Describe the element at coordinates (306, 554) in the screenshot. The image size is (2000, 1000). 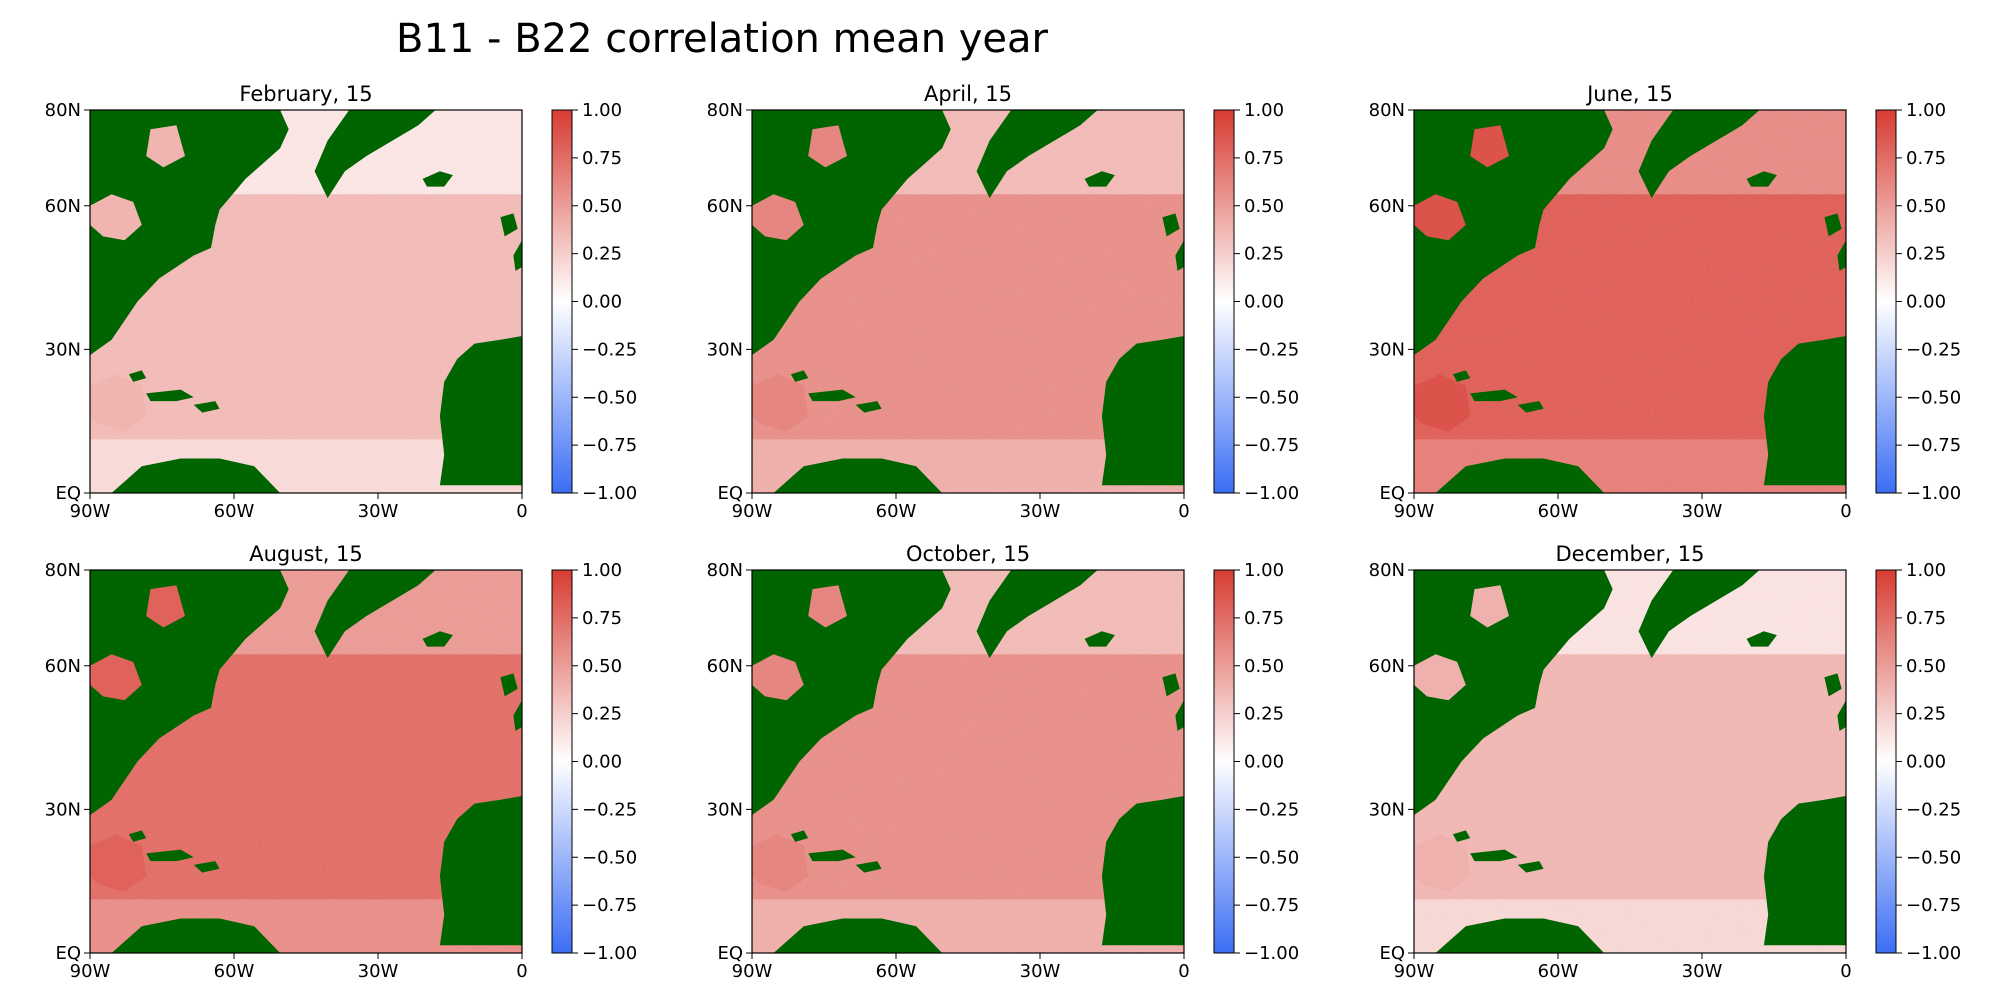
I see `panel-title: August, 15` at that location.